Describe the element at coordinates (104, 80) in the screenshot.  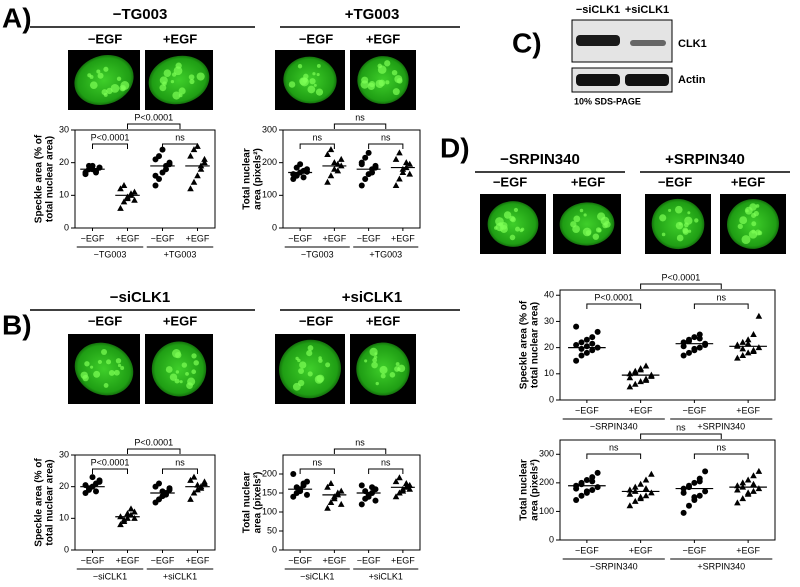
I see `nucleus-body` at that location.